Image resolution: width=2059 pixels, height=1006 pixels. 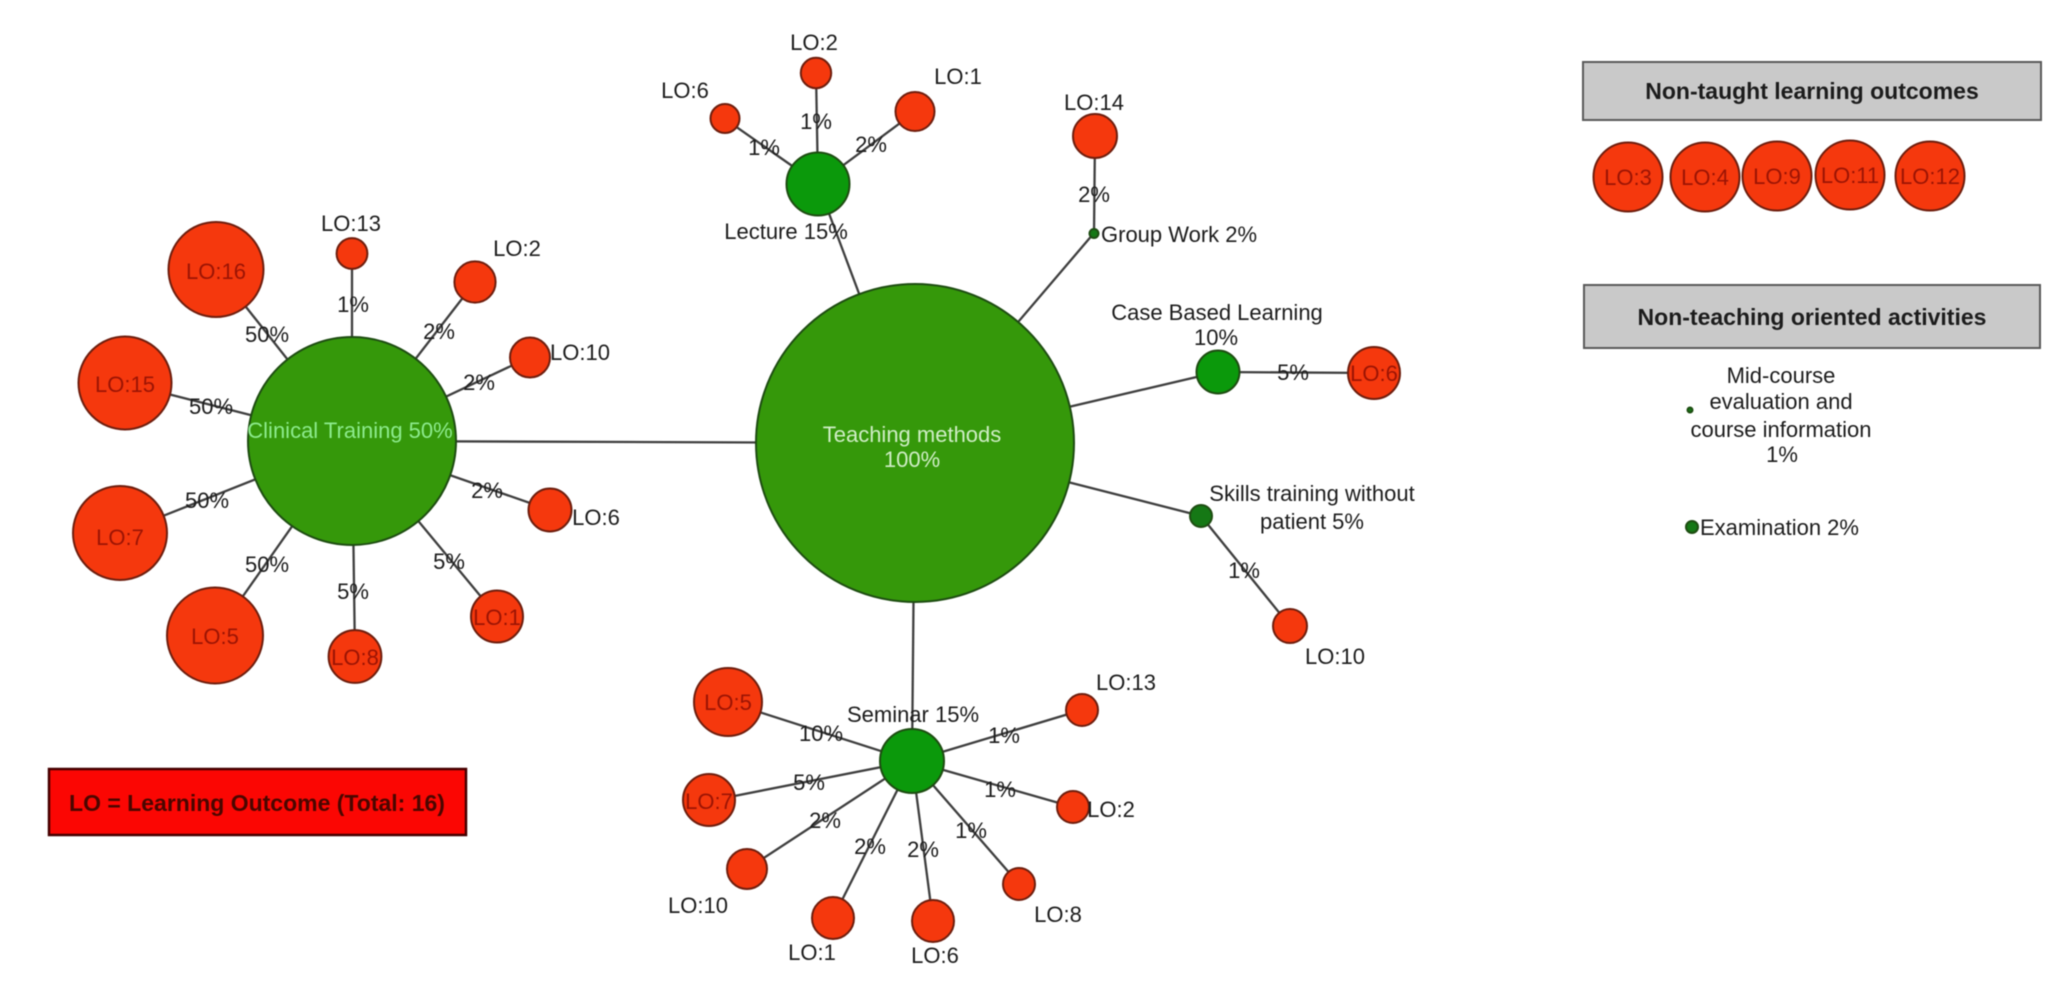 What do you see at coordinates (349, 430) in the screenshot?
I see `svg-text: Clinical Training 50%` at bounding box center [349, 430].